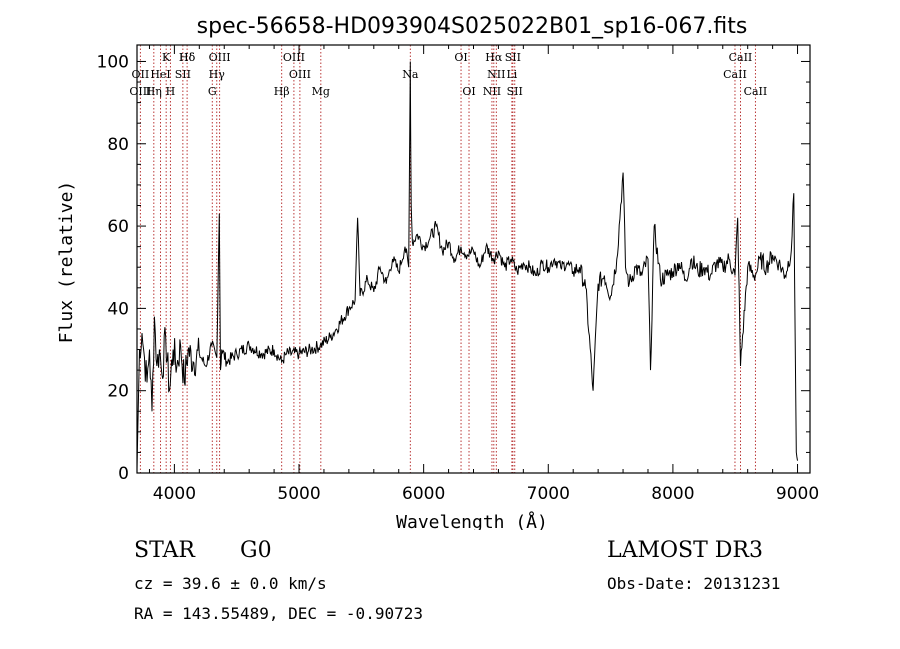  I want to click on y-tick-label: 0, so click(123, 474).